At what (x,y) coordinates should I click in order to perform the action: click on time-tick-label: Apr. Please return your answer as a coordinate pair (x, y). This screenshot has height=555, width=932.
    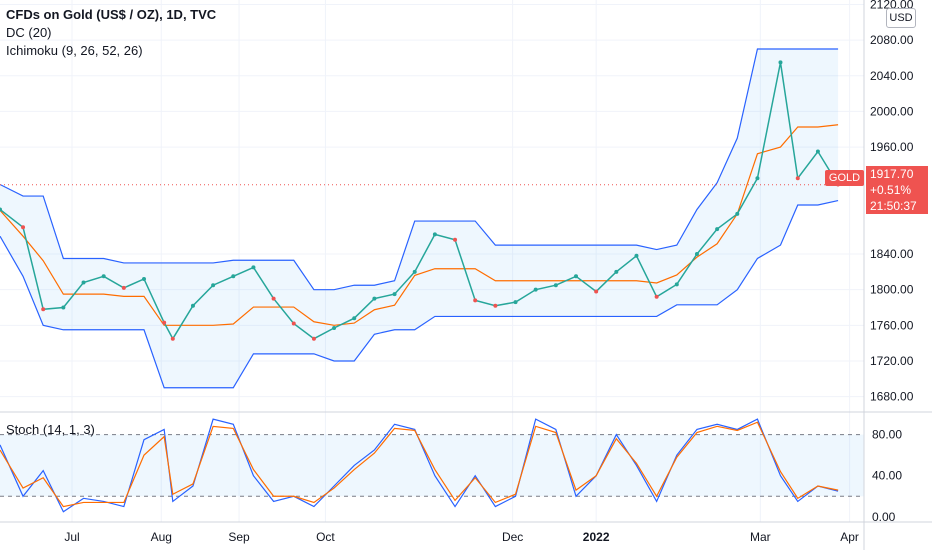
    Looking at the image, I should click on (849, 537).